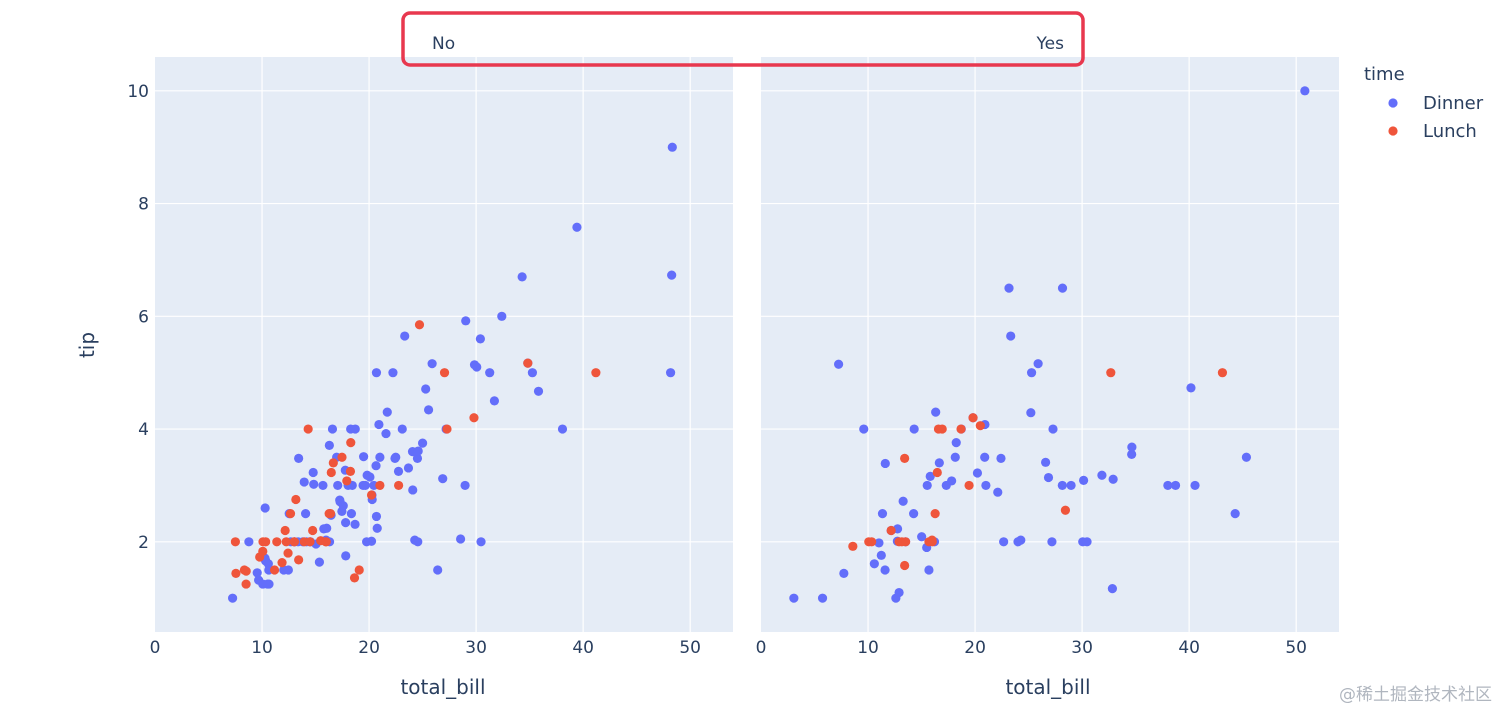 This screenshot has width=1512, height=728. Describe the element at coordinates (476, 648) in the screenshot. I see `x-tick-label: 30` at that location.